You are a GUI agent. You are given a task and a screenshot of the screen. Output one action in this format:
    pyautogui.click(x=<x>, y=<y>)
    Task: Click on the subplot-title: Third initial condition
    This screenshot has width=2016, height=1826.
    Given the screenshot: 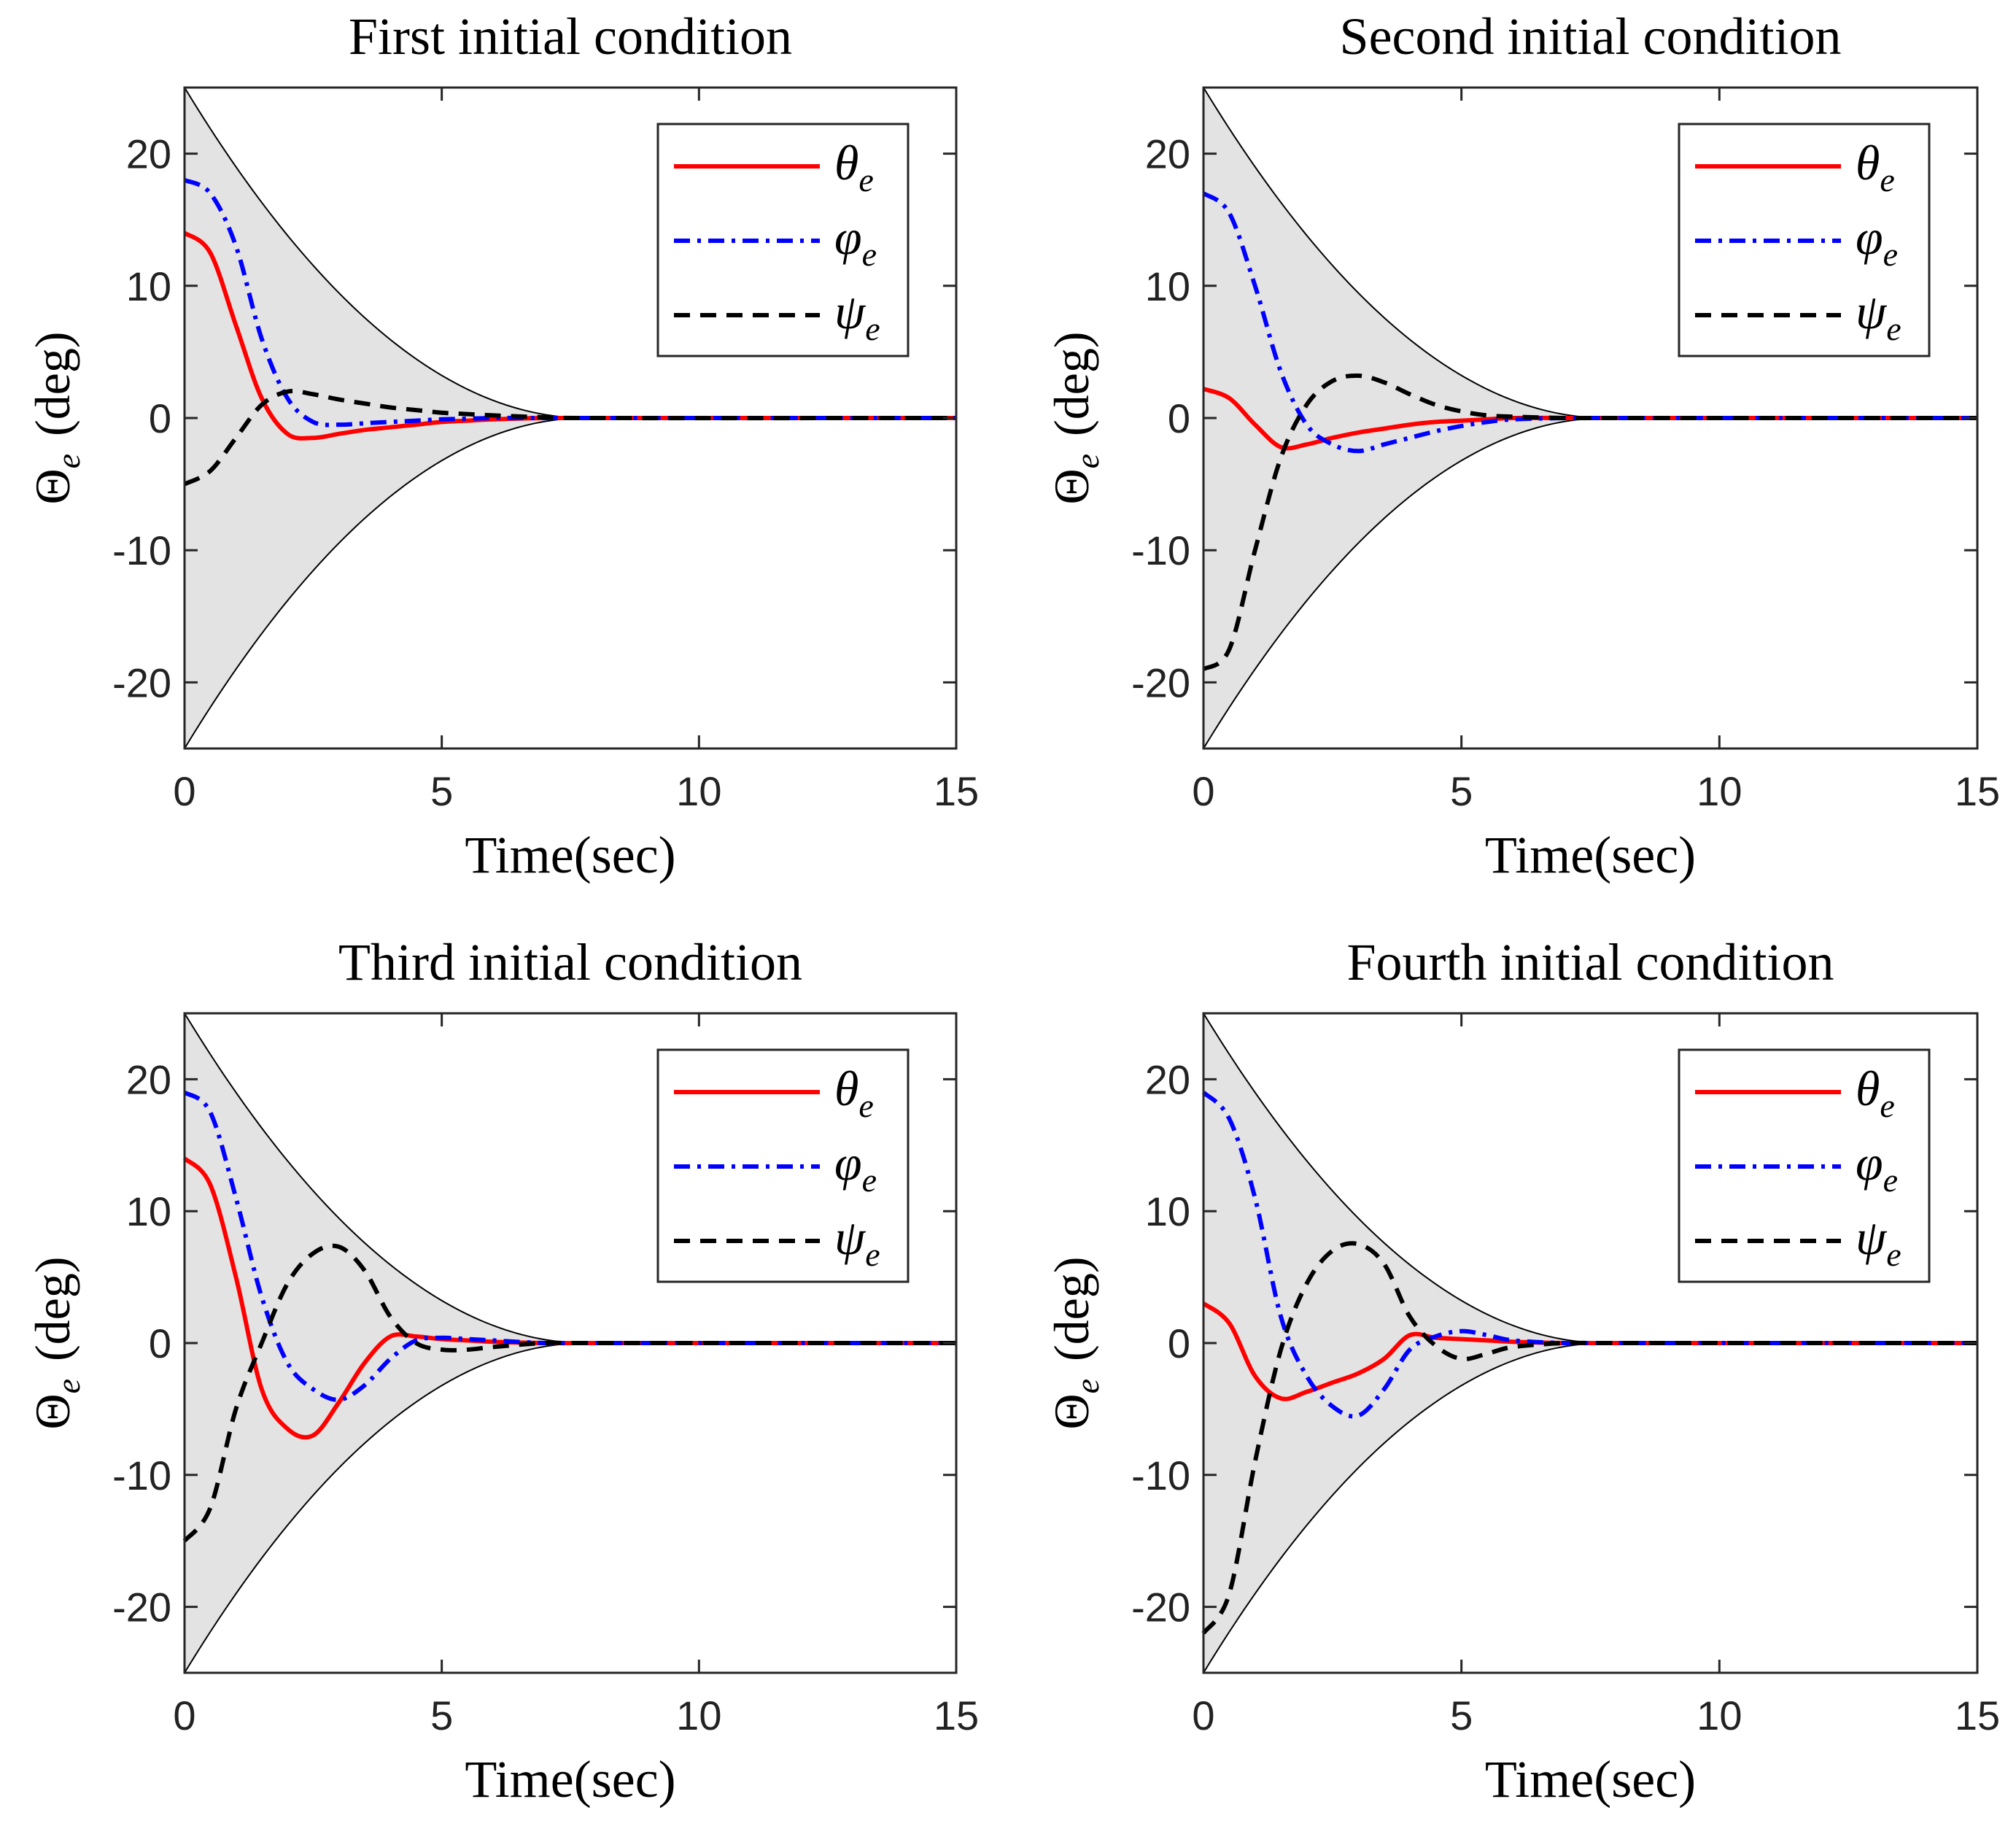 What is the action you would take?
    pyautogui.click(x=570, y=962)
    